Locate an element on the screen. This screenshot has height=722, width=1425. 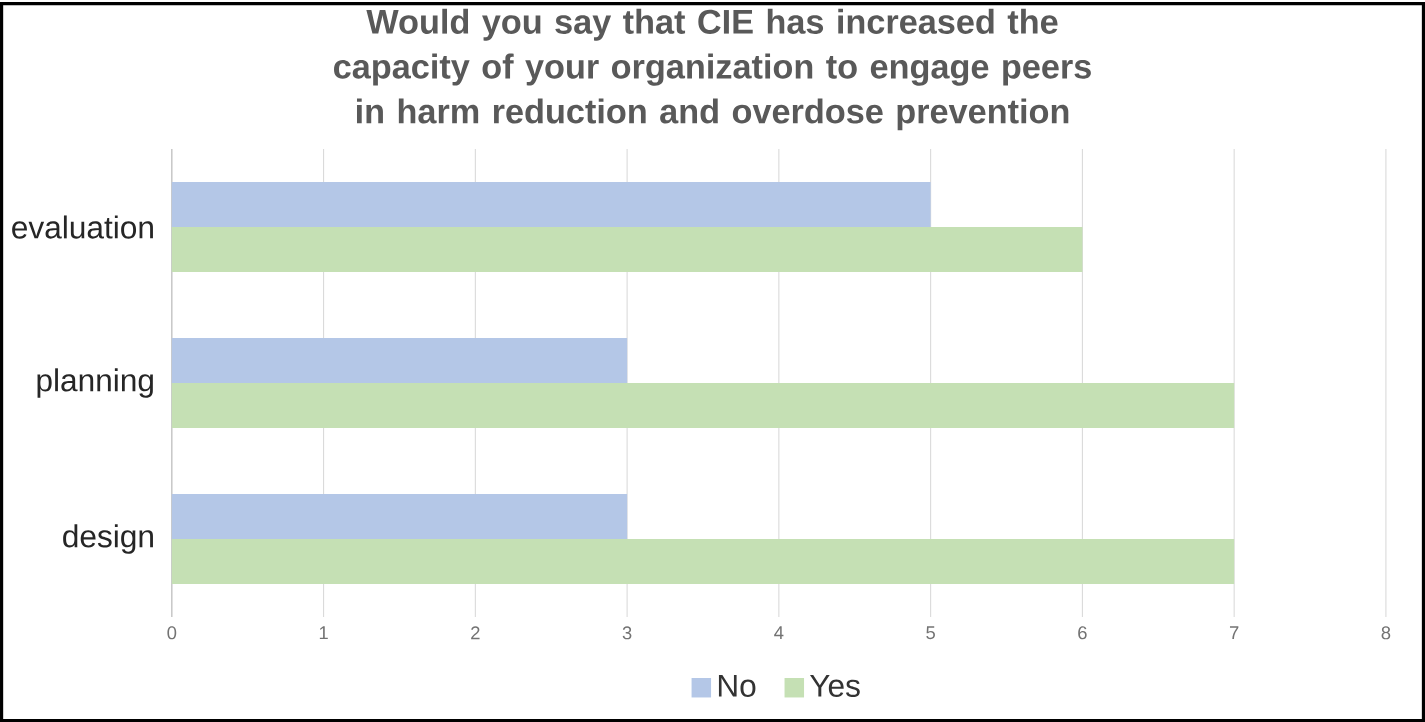
x-tick-label: 5 is located at coordinates (930, 633).